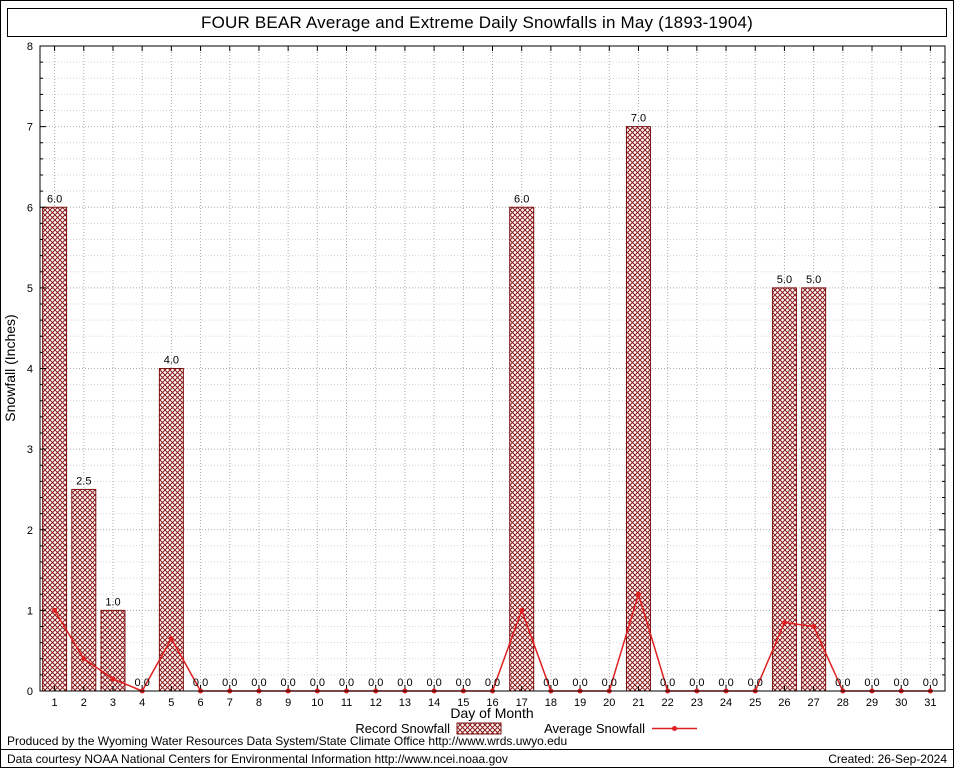 This screenshot has width=954, height=768. I want to click on x-tick-label-12: 12, so click(376, 703).